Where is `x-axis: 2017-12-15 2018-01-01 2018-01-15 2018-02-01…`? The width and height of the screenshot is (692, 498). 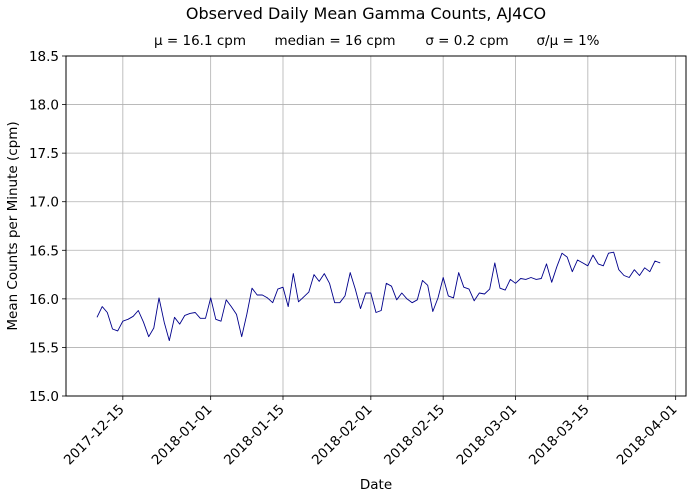
x-axis: 2017-12-15 2018-01-01 2018-01-15 2018-02-01… is located at coordinates (371, 432).